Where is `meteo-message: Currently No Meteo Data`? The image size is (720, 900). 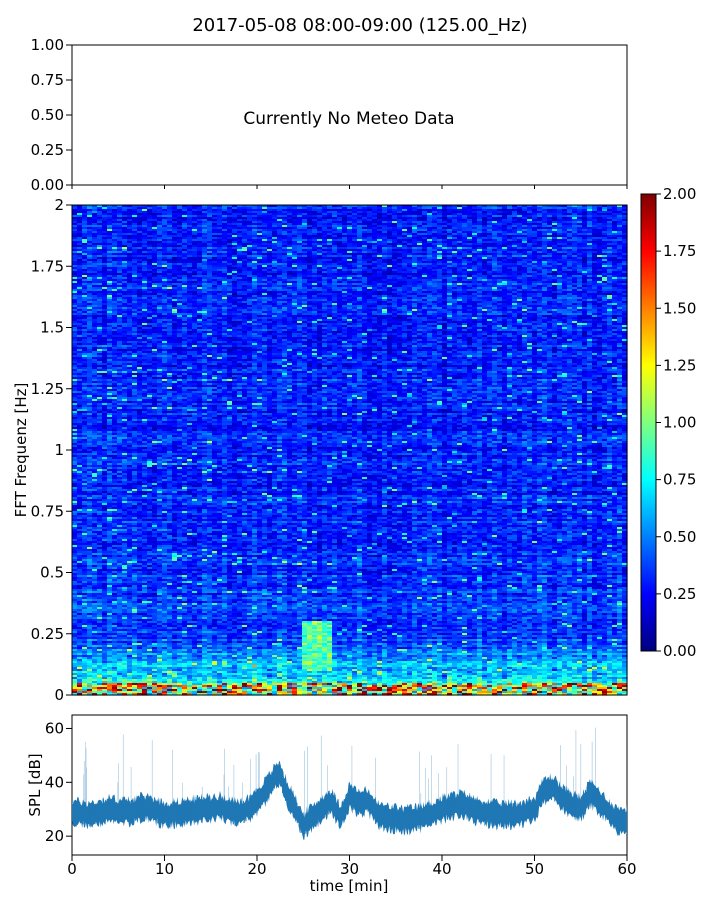 meteo-message: Currently No Meteo Data is located at coordinates (348, 119).